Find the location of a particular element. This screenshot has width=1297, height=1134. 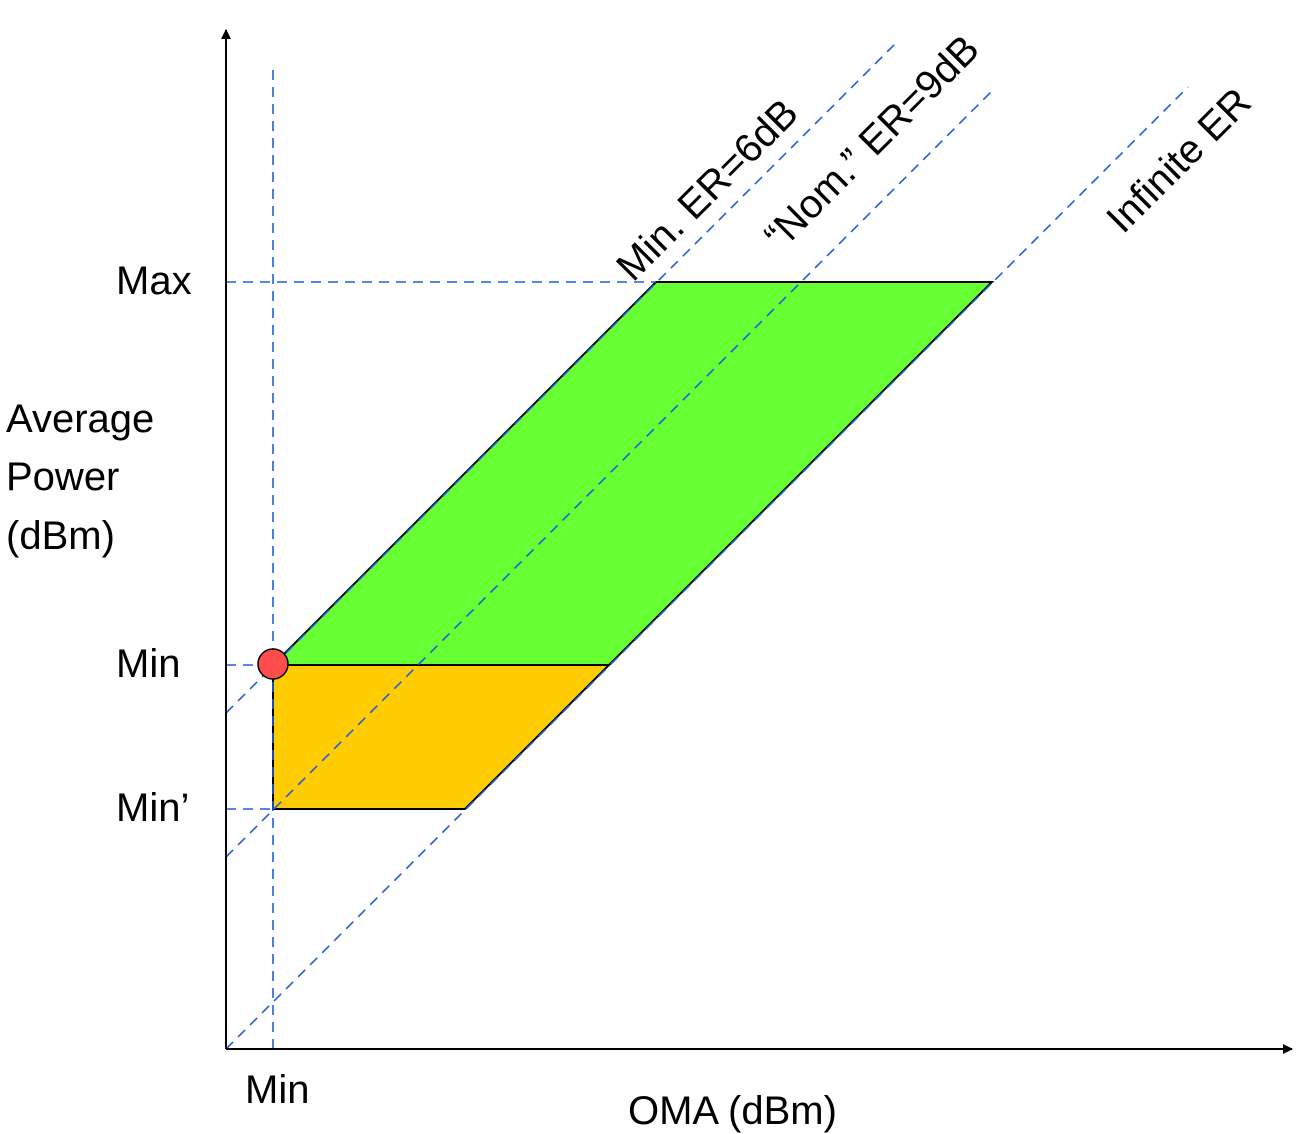

y-axis-label-line-2: Power is located at coordinates (62, 477).